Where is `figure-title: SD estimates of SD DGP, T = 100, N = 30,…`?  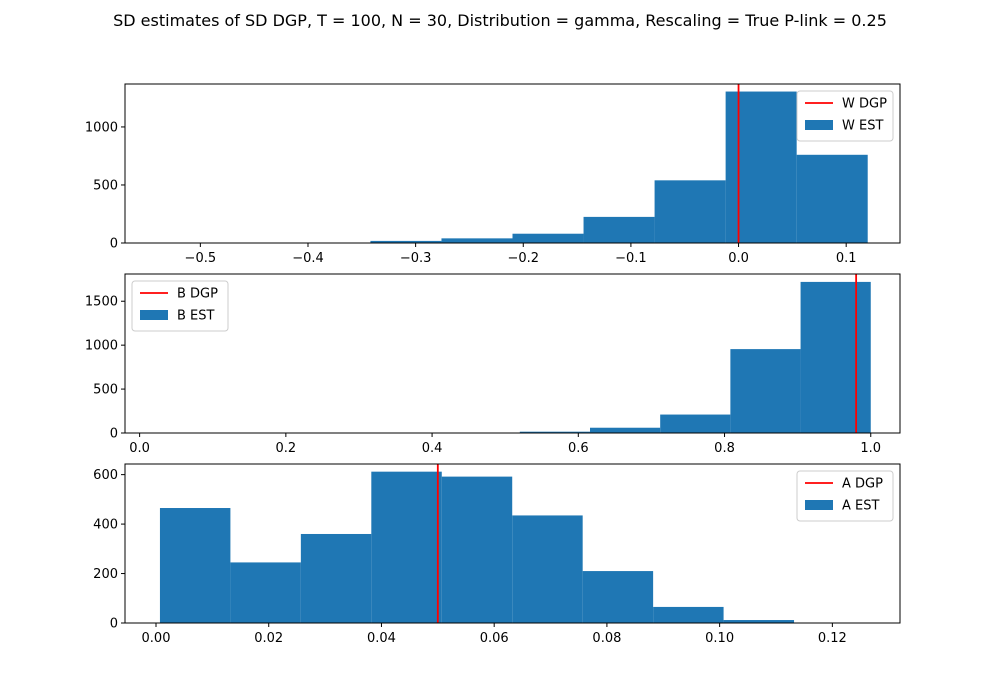 figure-title: SD estimates of SD DGP, T = 100, N = 30,… is located at coordinates (500, 20).